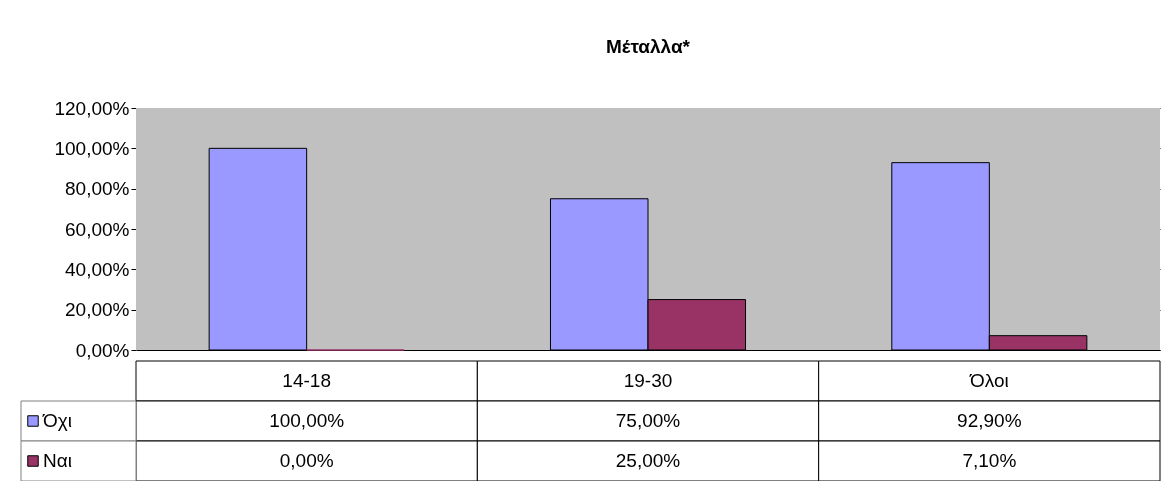 The width and height of the screenshot is (1166, 481). What do you see at coordinates (648, 420) in the screenshot?
I see `data-label: 75,00%` at bounding box center [648, 420].